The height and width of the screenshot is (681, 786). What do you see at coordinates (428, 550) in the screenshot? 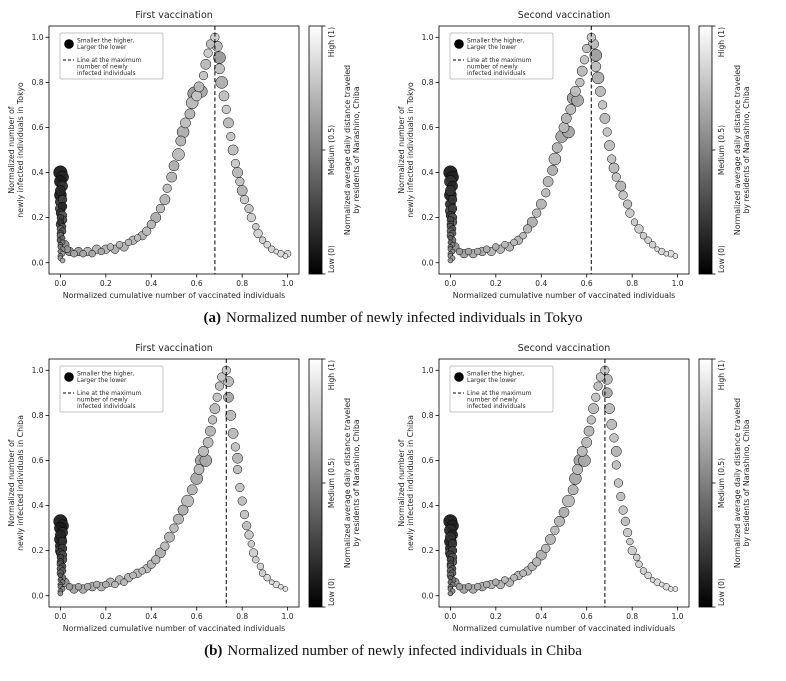
I see `y-tick-label: 0.2` at bounding box center [428, 550].